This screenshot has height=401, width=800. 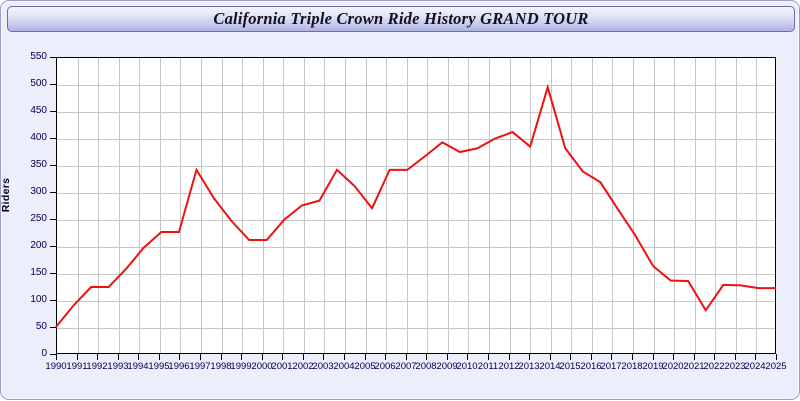 What do you see at coordinates (426, 366) in the screenshot?
I see `x-axis-tick-label: 2008` at bounding box center [426, 366].